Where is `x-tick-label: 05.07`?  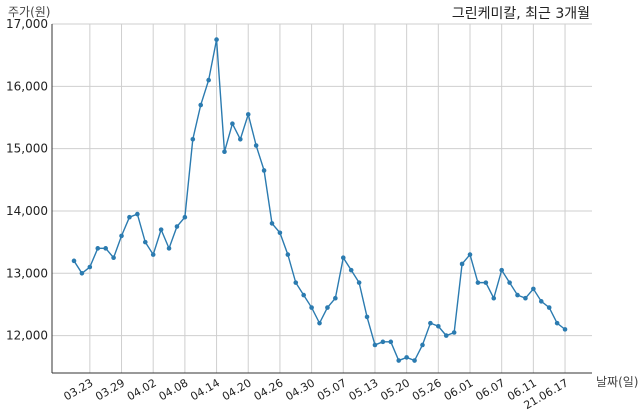
x-tick-label: 05.07 is located at coordinates (332, 389).